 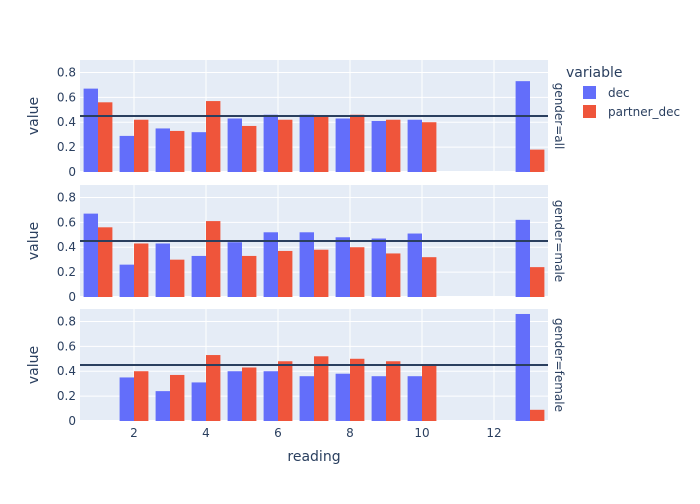 What do you see at coordinates (493, 433) in the screenshot?
I see `x-tick-label: 12` at bounding box center [493, 433].